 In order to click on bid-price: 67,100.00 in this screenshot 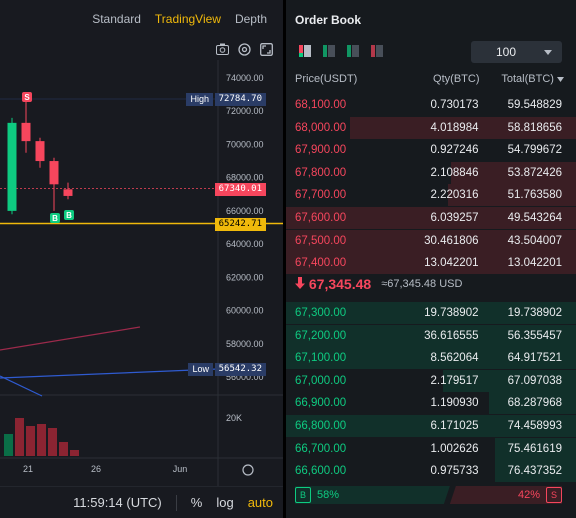, I will do `click(321, 358)`.